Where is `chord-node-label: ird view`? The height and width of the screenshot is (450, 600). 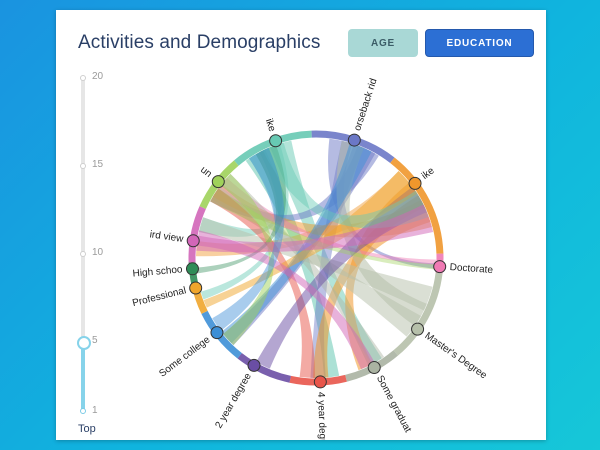
chord-node-label: ird view is located at coordinates (167, 237).